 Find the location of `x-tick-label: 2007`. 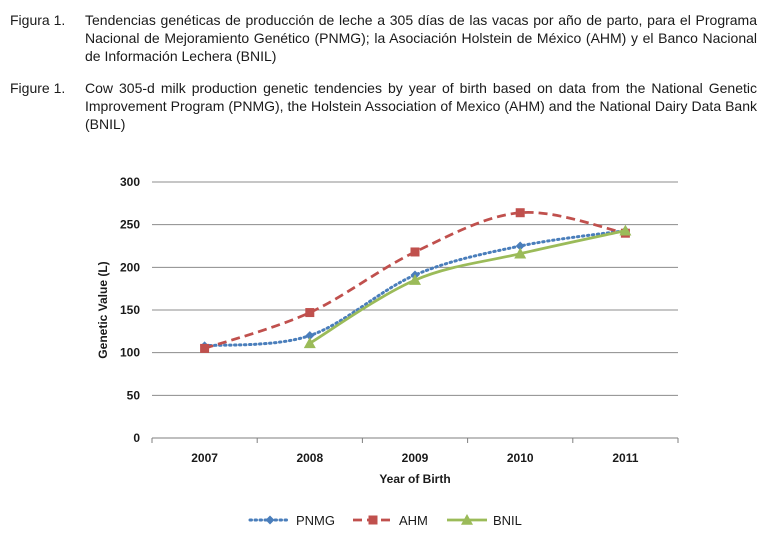

x-tick-label: 2007 is located at coordinates (204, 458).